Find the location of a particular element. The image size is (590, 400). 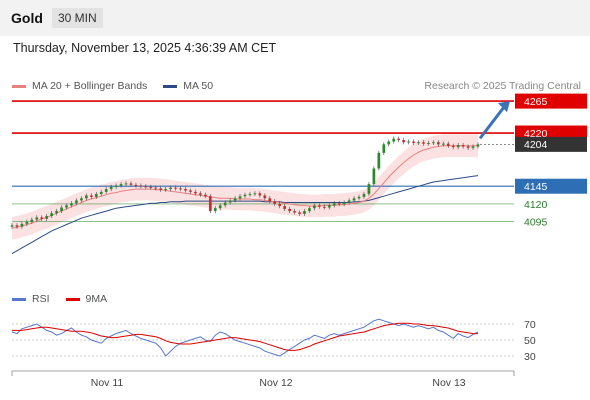

last-price-label: 4204 is located at coordinates (536, 145).